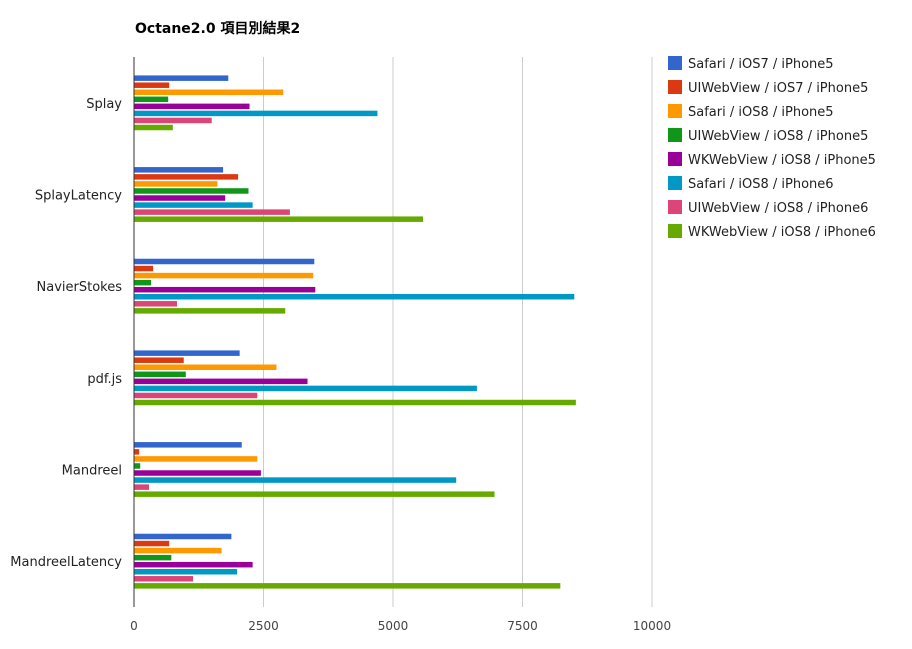  I want to click on category-label: SplayLatency, so click(78, 196).